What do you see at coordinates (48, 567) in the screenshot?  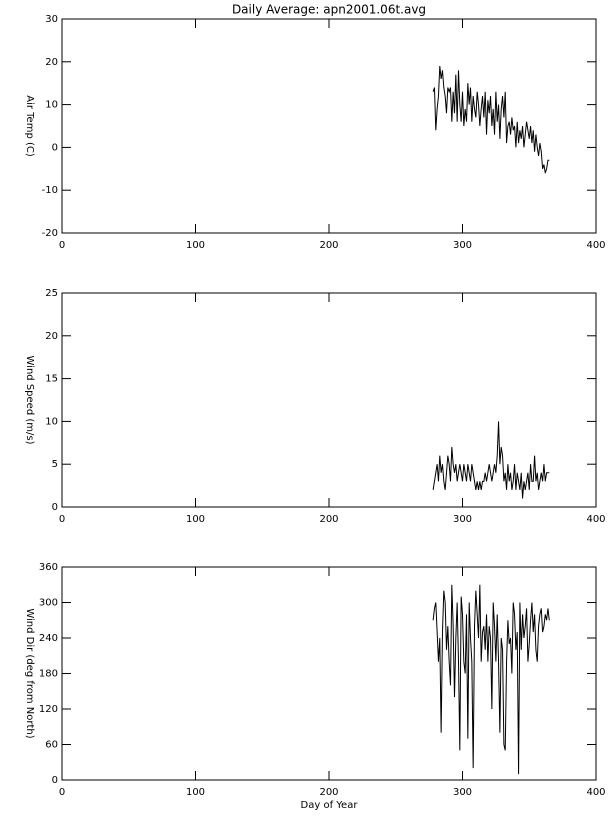 I see `y-tick-label: 360` at bounding box center [48, 567].